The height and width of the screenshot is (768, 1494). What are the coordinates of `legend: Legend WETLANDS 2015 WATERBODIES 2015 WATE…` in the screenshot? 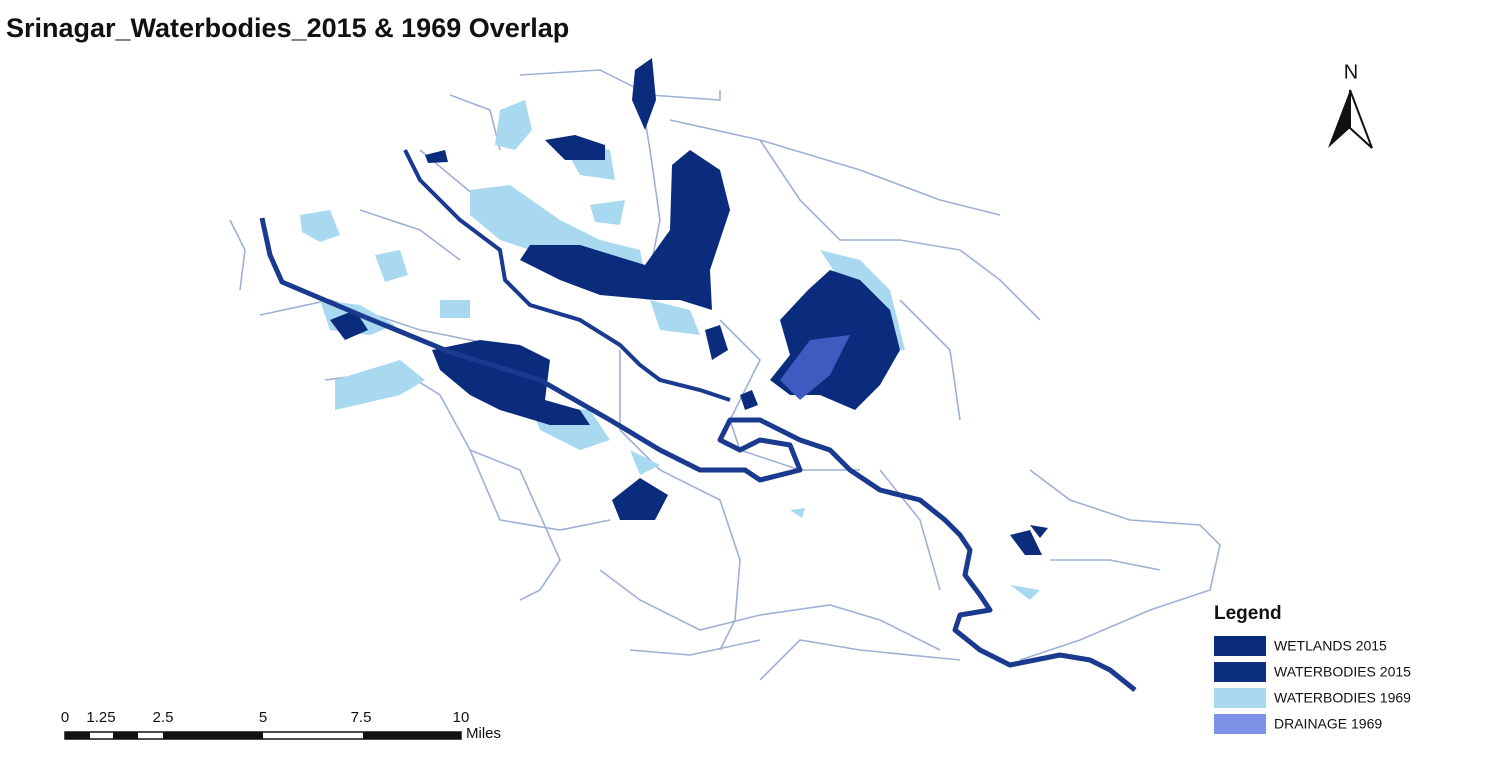 It's located at (1312, 668).